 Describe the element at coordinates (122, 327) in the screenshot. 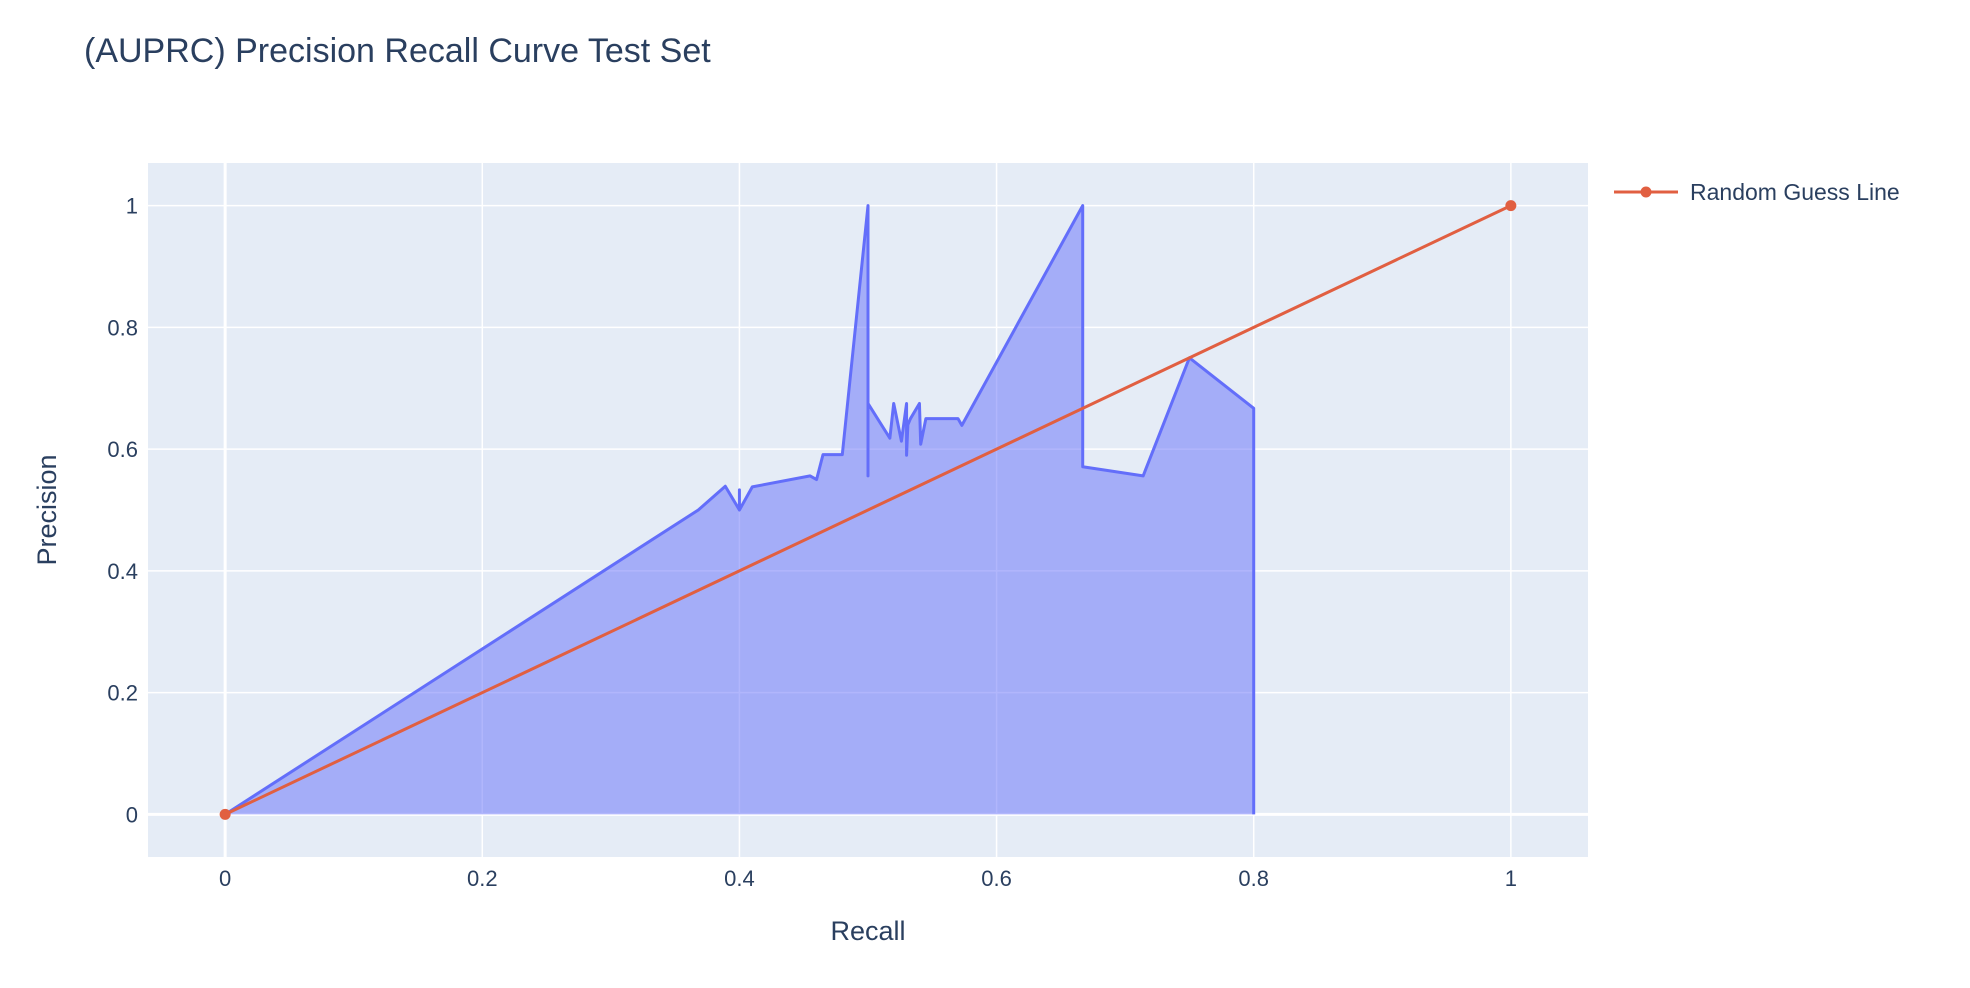

I see `y-tick-label: 0.8` at that location.